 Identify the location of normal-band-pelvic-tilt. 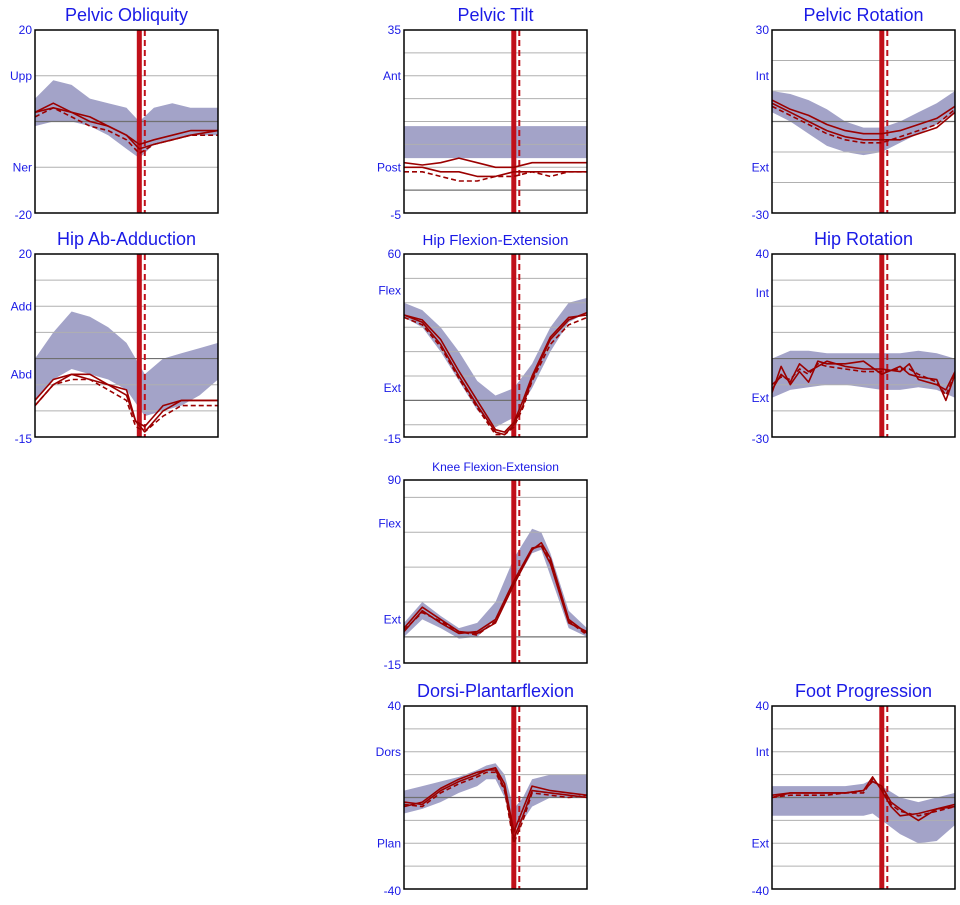
(495, 142).